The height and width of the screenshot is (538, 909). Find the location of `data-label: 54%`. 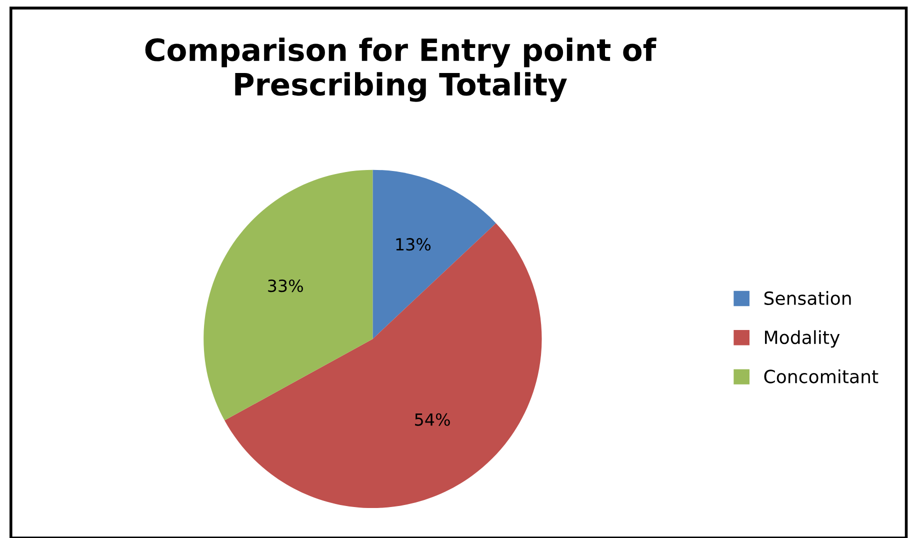

data-label: 54% is located at coordinates (432, 419).